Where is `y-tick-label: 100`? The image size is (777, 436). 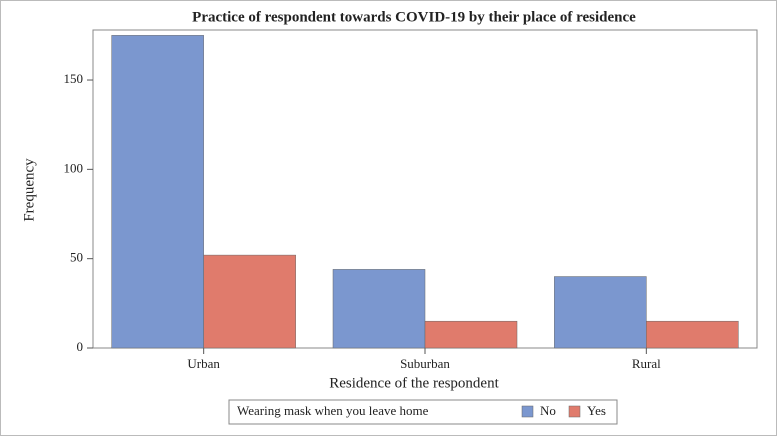
y-tick-label: 100 is located at coordinates (74, 167).